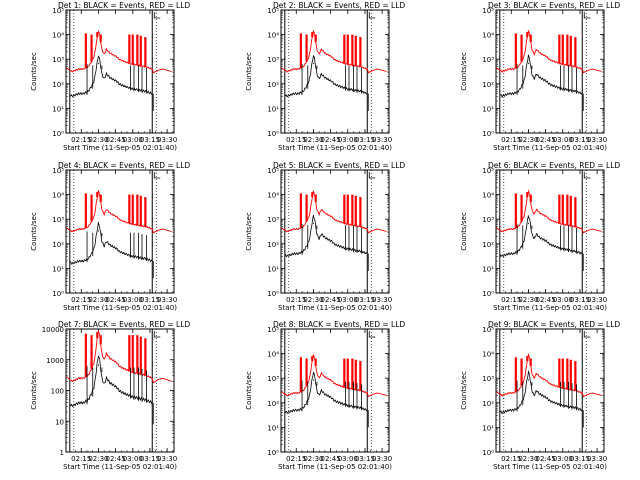 The image size is (640, 480). I want to click on y-tick-label: 10, so click(59, 422).